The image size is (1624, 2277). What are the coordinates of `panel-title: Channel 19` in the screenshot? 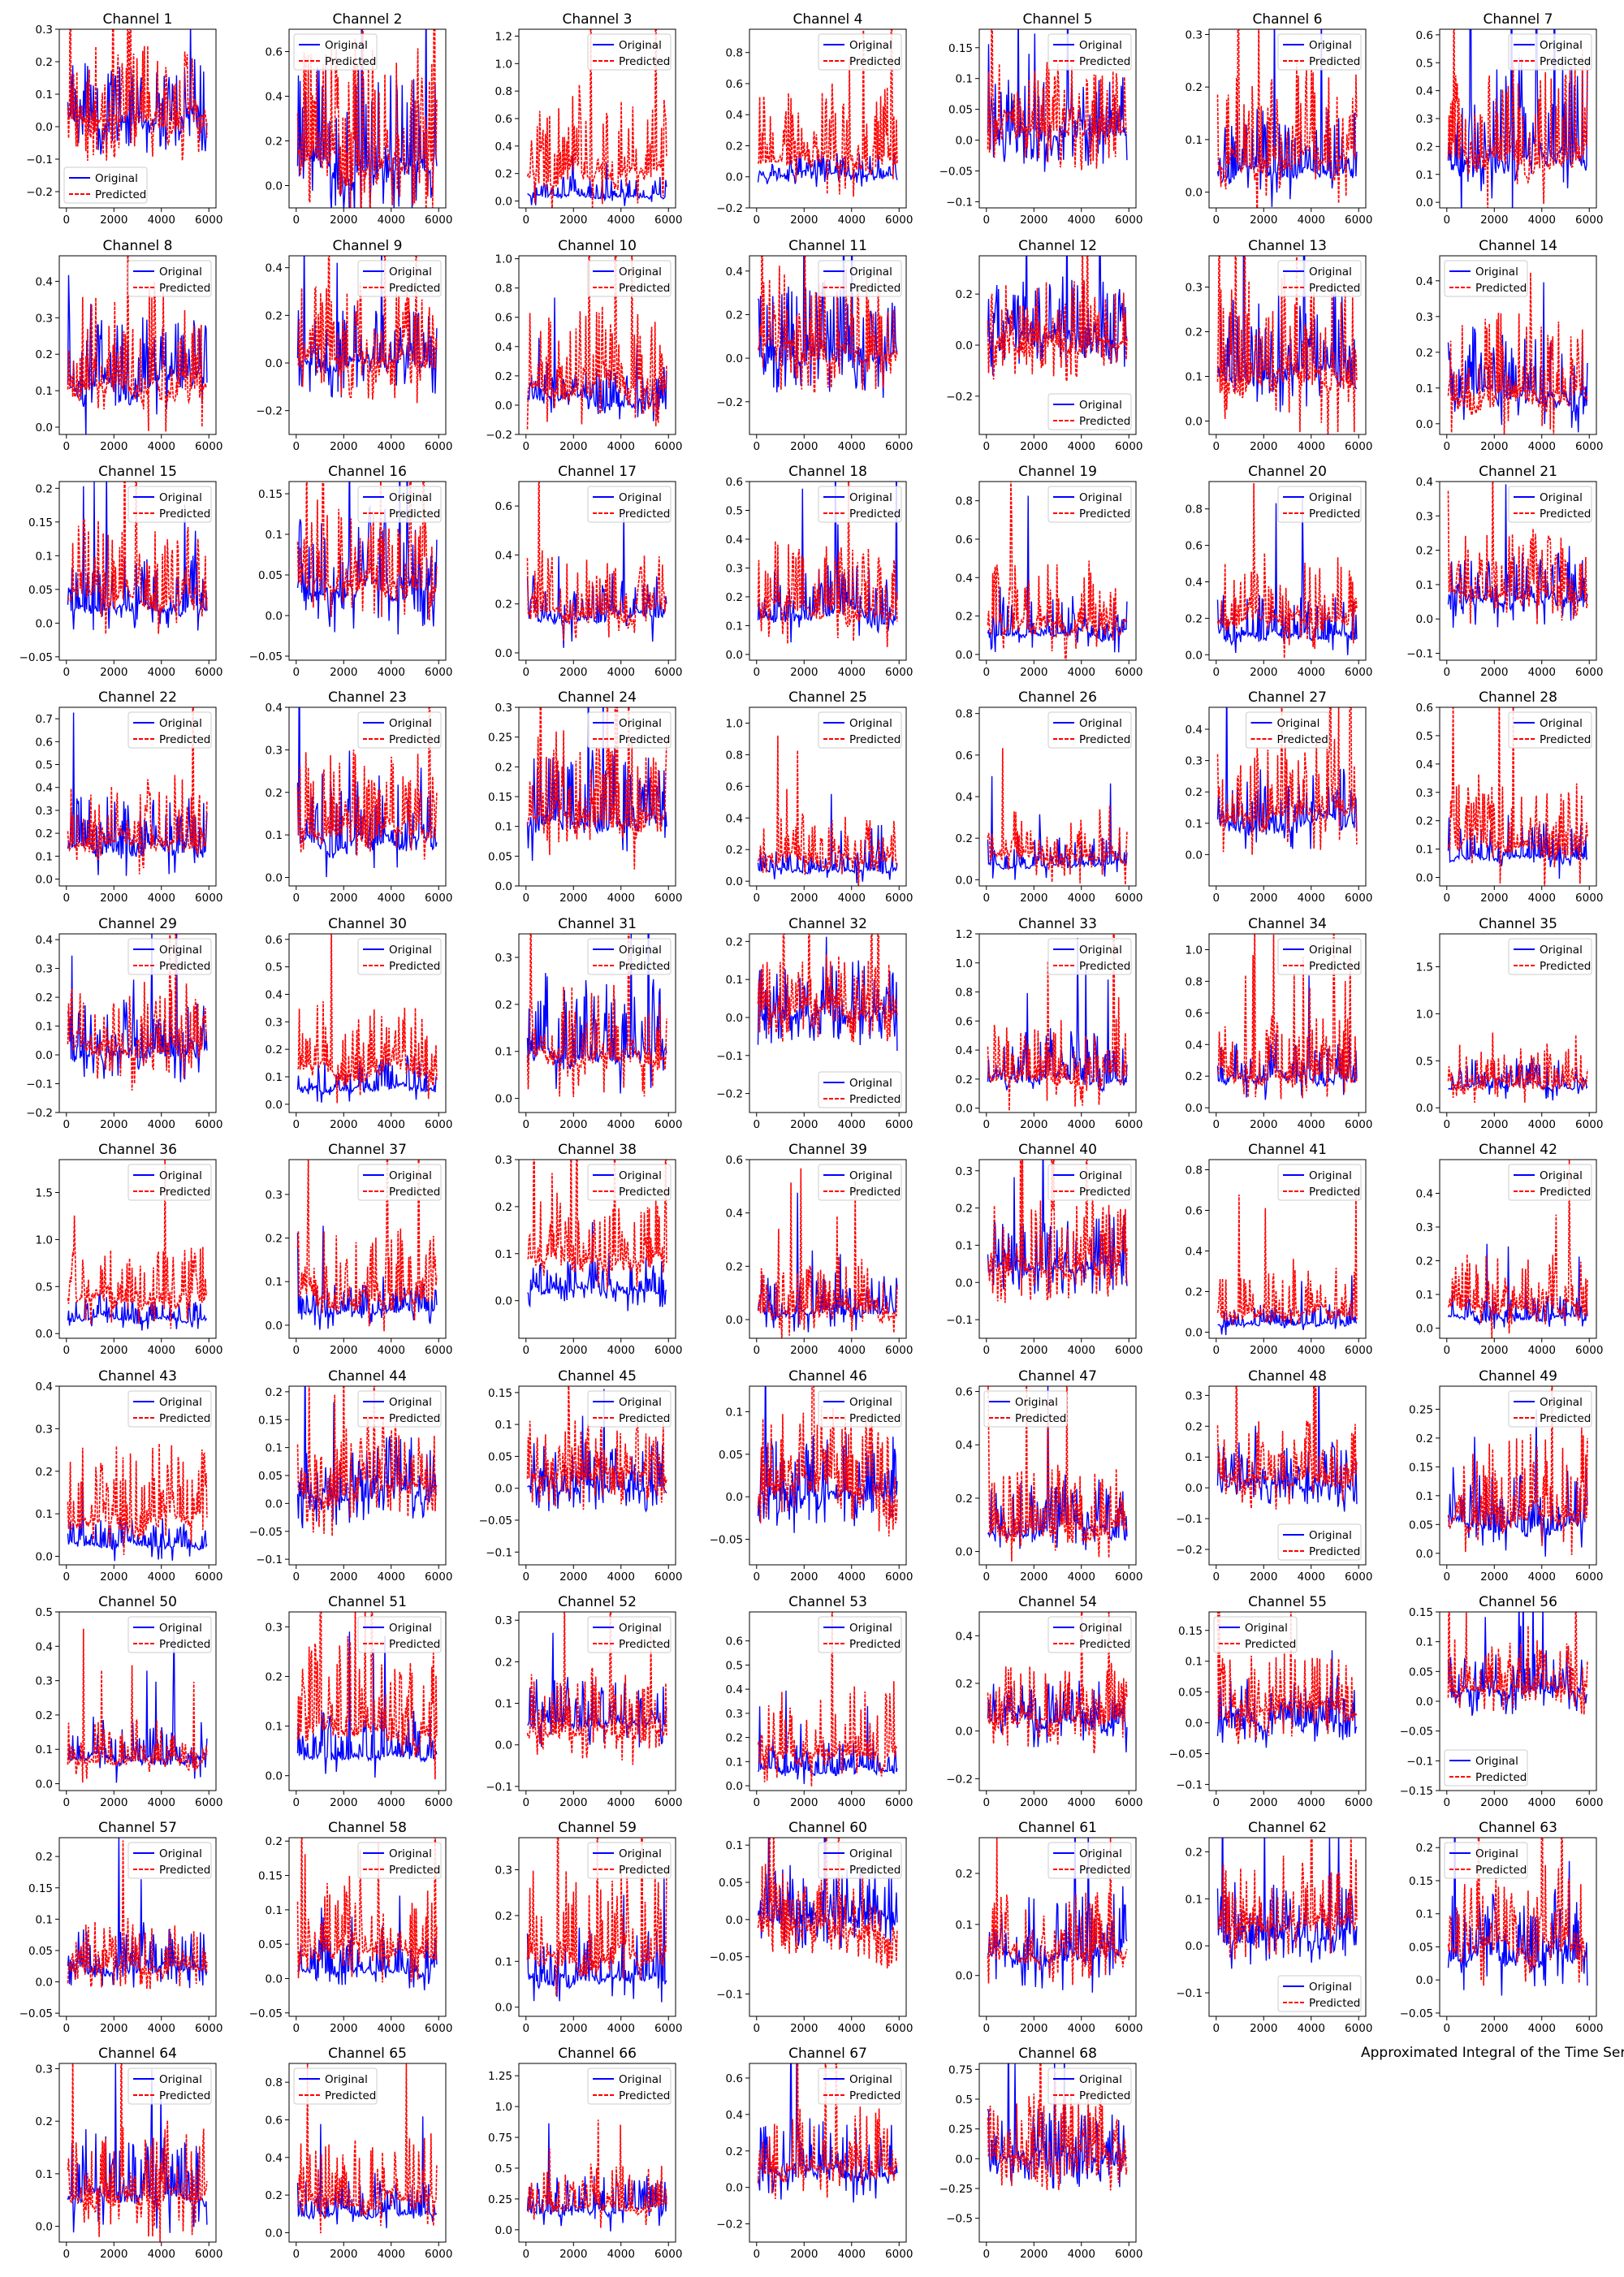 It's located at (1058, 472).